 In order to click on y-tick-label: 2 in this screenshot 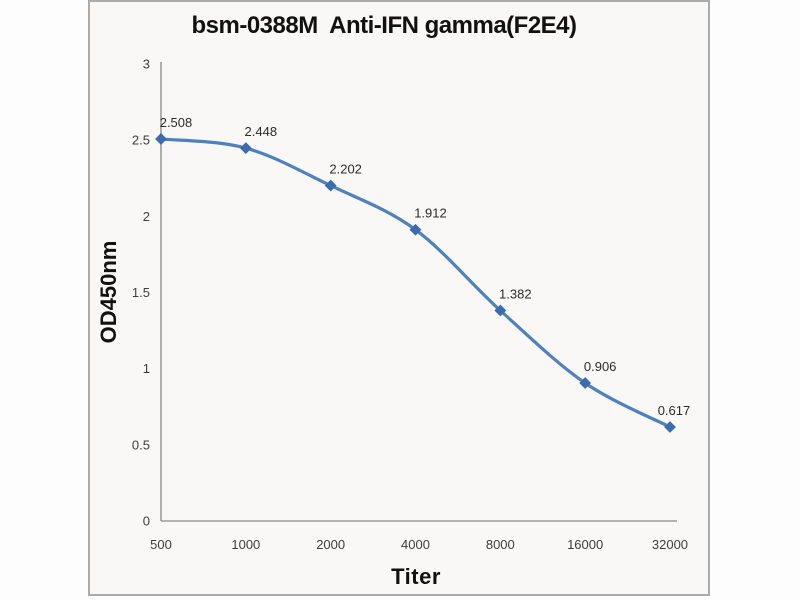, I will do `click(146, 216)`.